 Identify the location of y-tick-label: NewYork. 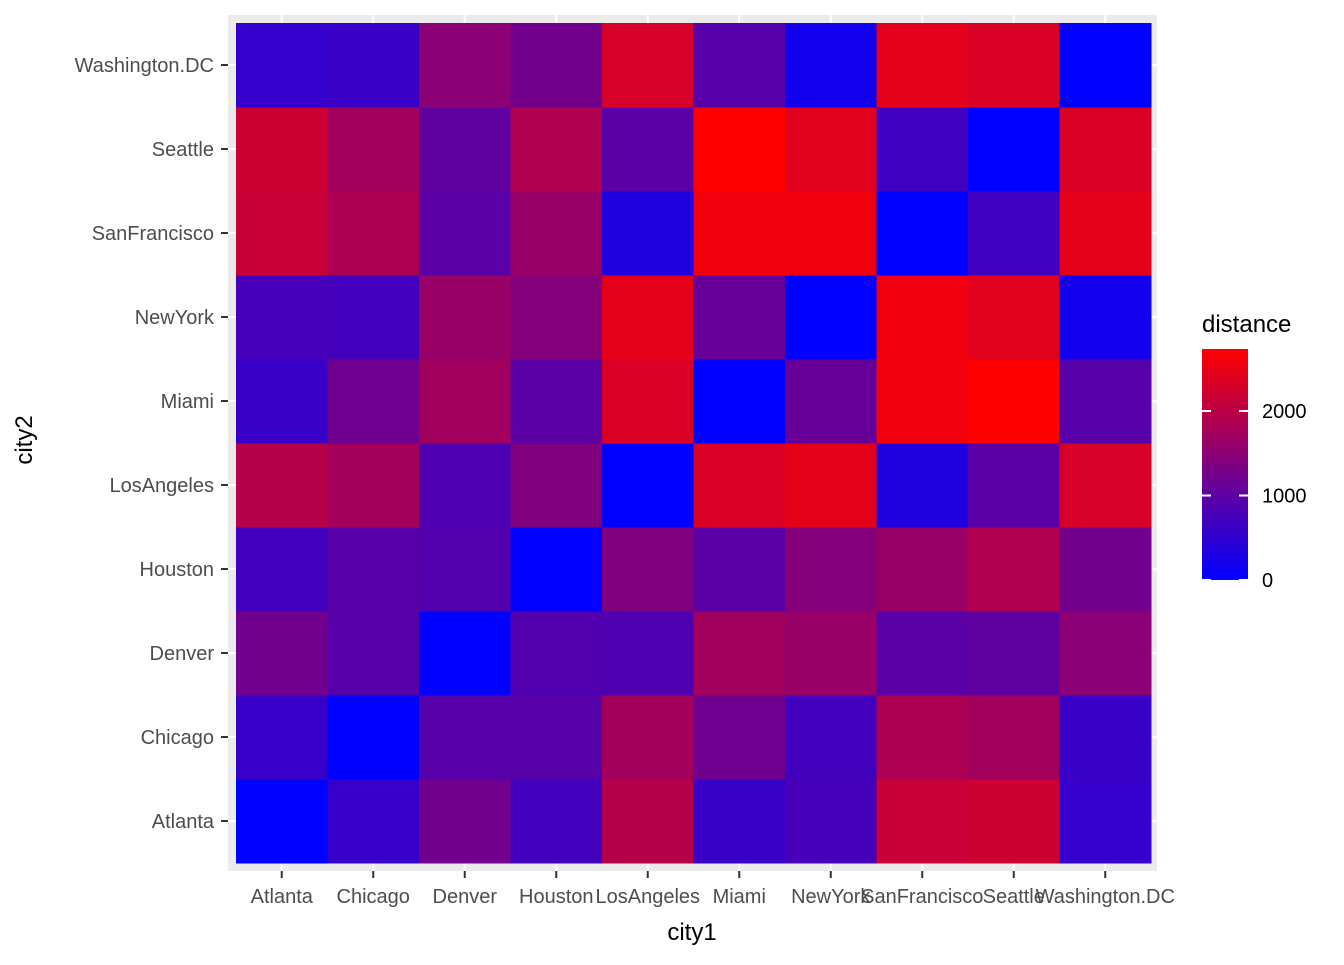
(175, 318).